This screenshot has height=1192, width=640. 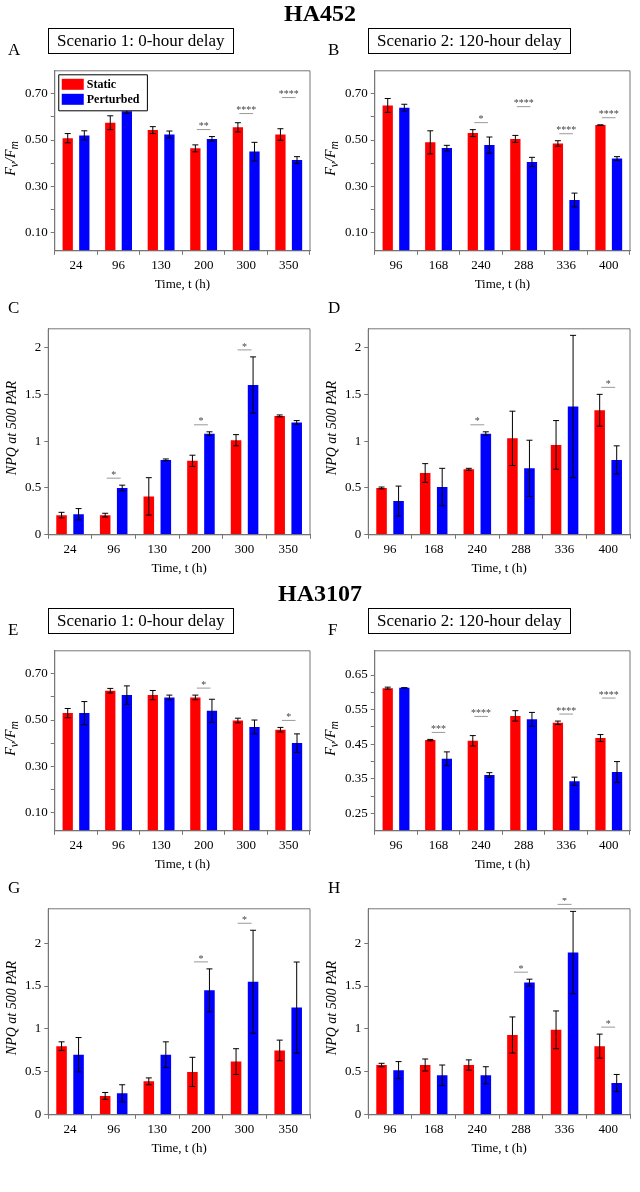 I want to click on x-tick-label: 350, so click(x=288, y=1129).